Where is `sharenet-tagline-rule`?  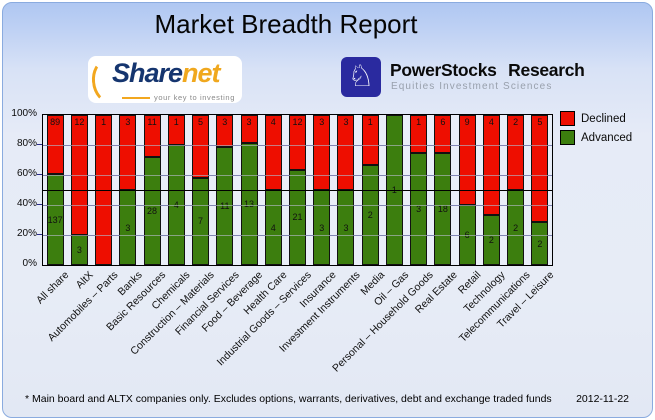 sharenet-tagline-rule is located at coordinates (136, 97).